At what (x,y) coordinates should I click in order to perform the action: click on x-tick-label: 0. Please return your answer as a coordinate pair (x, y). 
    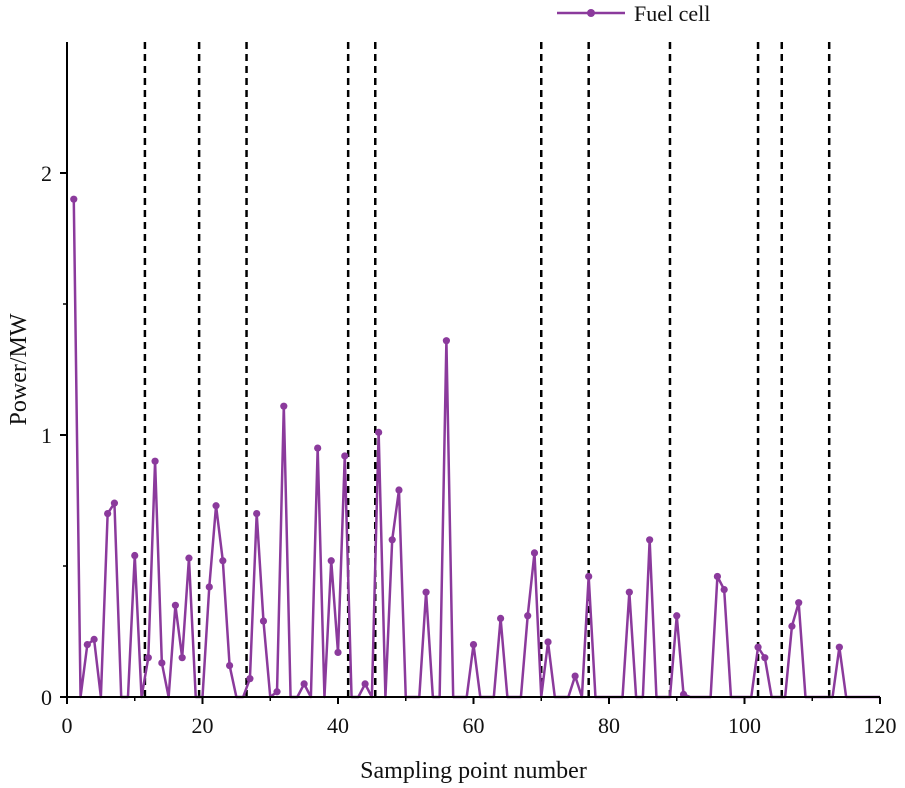
    Looking at the image, I should click on (67, 725).